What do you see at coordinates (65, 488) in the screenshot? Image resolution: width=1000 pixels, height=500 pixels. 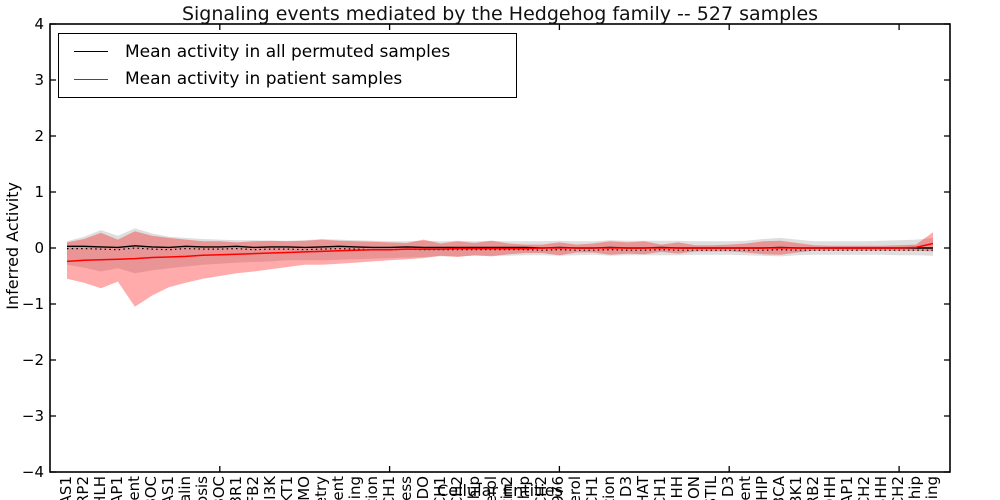 I see `x-category-label: GAS1` at bounding box center [65, 488].